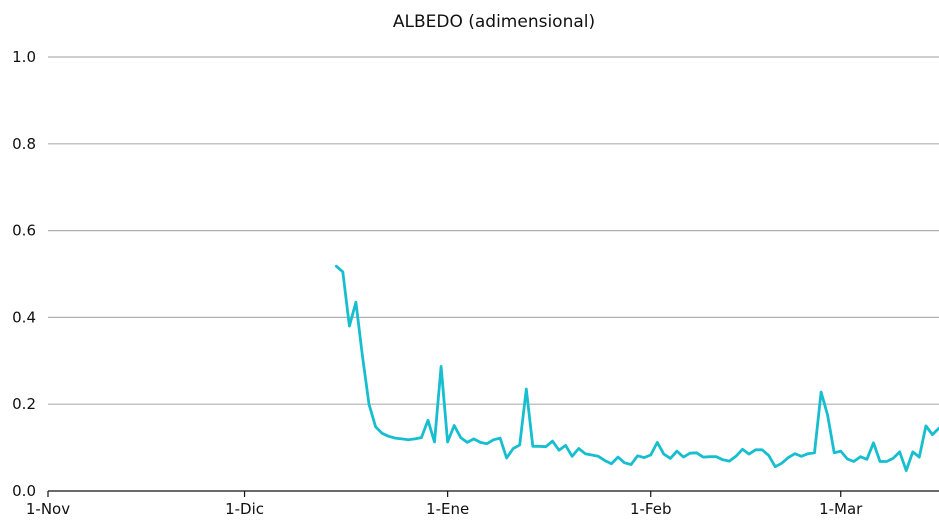 Image resolution: width=939 pixels, height=525 pixels. I want to click on x-tick-label: 1-Mar, so click(841, 509).